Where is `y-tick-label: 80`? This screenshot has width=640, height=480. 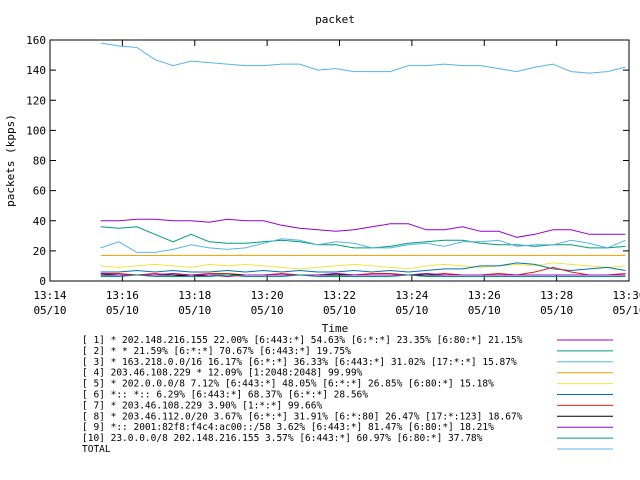
y-tick-label: 80 is located at coordinates (39, 161).